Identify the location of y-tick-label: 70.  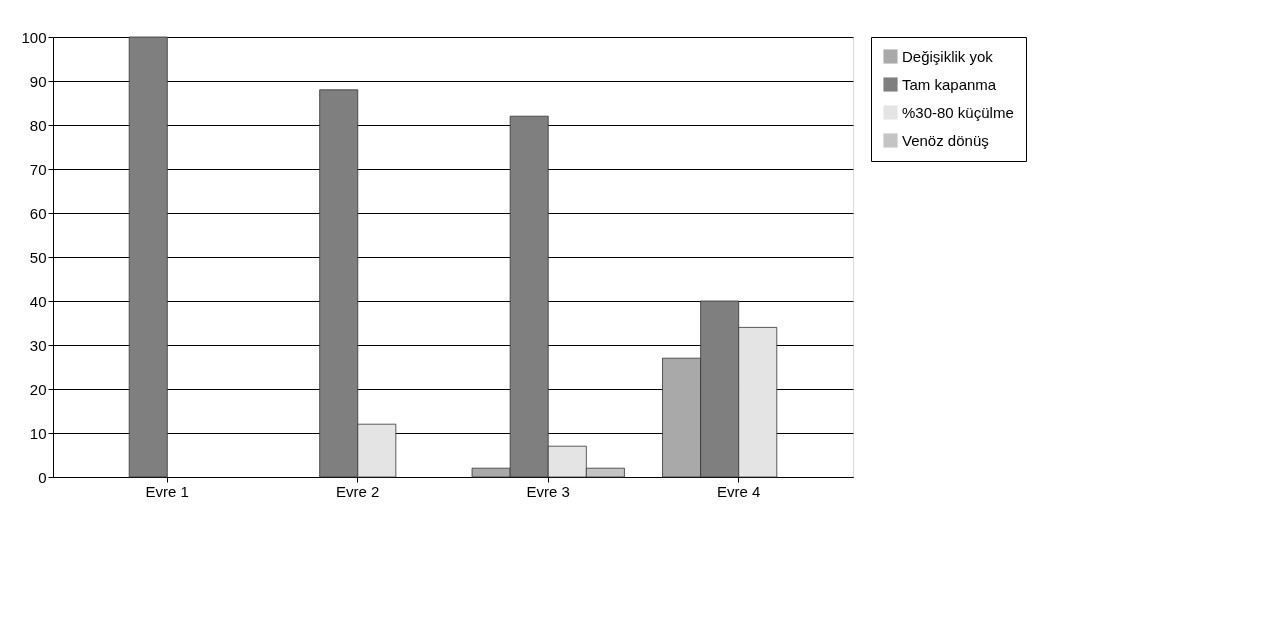
(38, 169).